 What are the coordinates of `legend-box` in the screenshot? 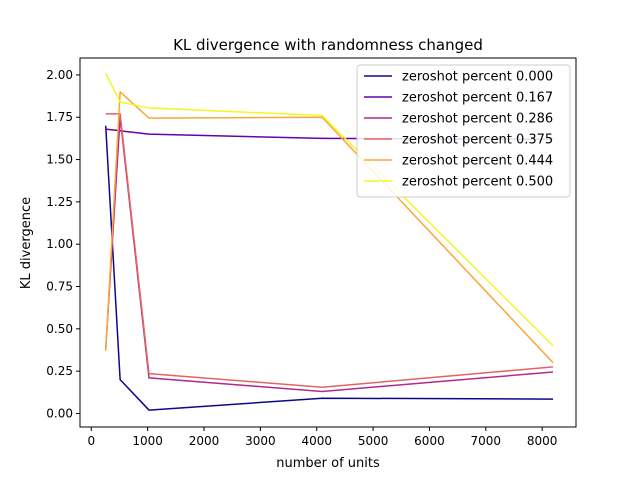 It's located at (463, 131).